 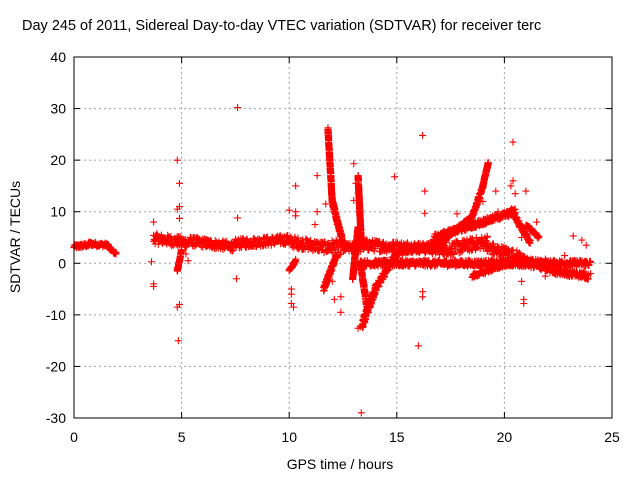 What do you see at coordinates (58, 160) in the screenshot?
I see `y-tick-label: 20` at bounding box center [58, 160].